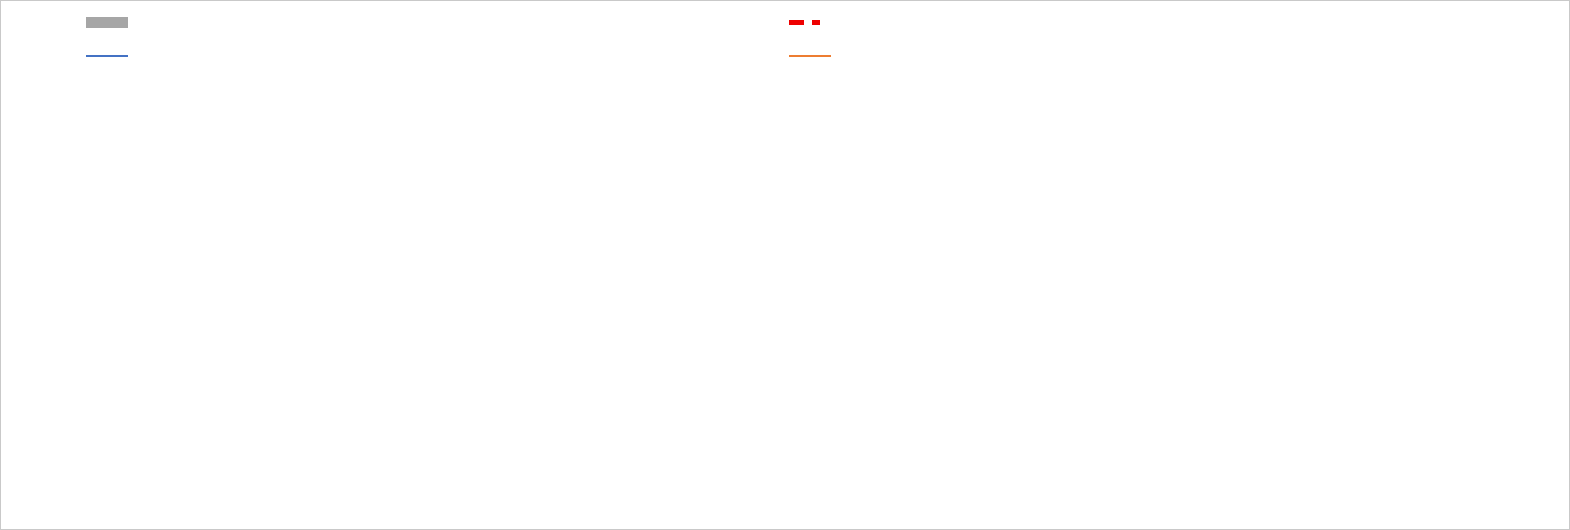 This screenshot has width=1570, height=530. I want to click on model-line-swatch-icon, so click(107, 56).